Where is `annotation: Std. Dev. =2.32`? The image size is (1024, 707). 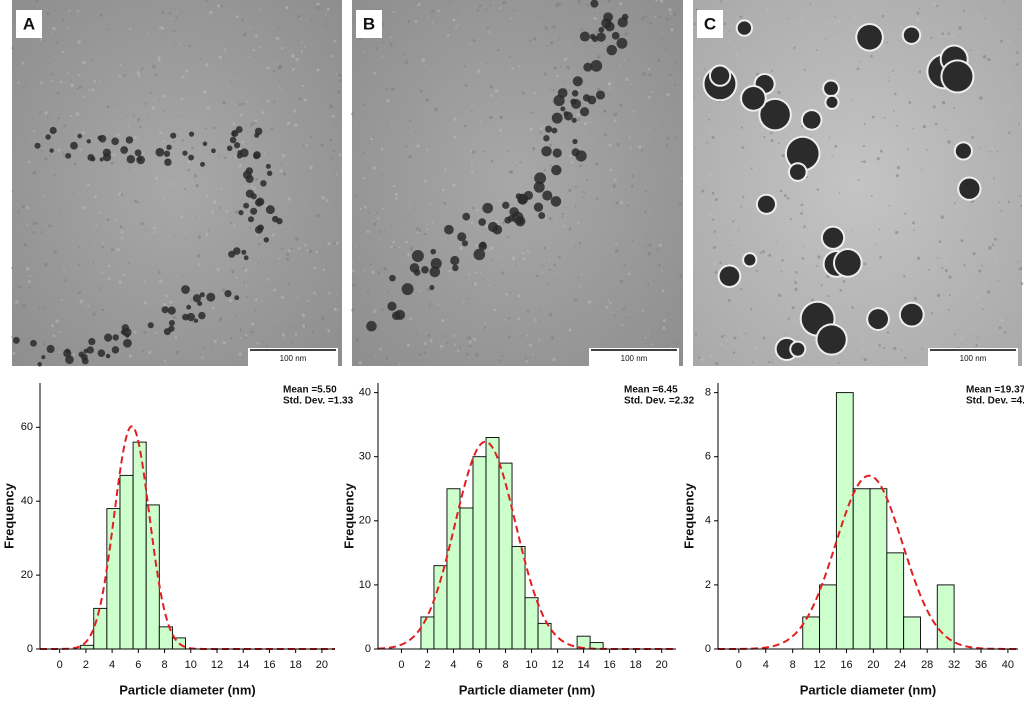
annotation: Std. Dev. =2.32 is located at coordinates (659, 401).